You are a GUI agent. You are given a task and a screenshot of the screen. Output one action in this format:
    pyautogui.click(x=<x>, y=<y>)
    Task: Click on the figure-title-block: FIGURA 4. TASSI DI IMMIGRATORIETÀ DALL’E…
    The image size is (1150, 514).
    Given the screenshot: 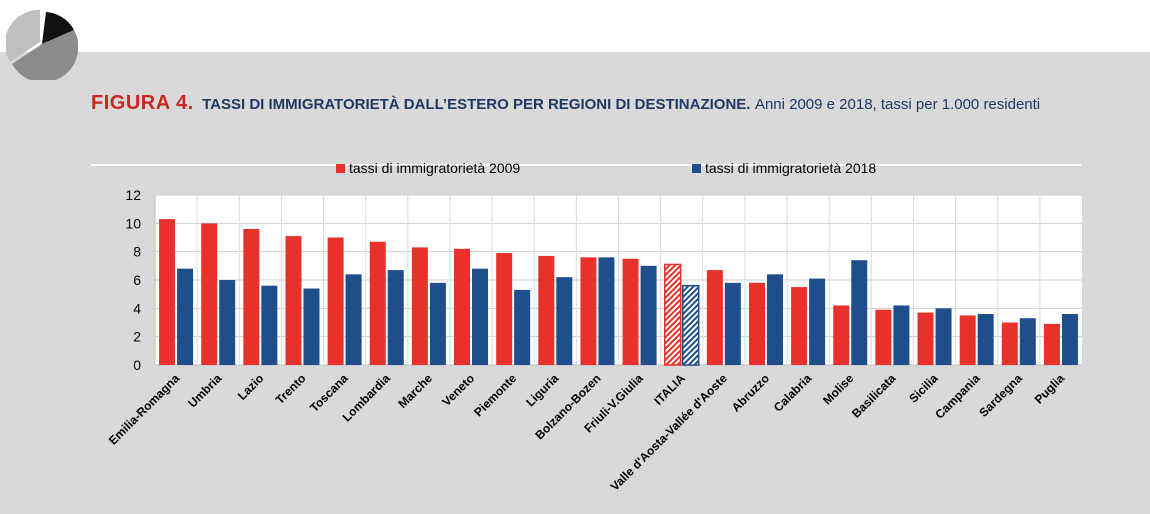 What is the action you would take?
    pyautogui.click(x=596, y=104)
    